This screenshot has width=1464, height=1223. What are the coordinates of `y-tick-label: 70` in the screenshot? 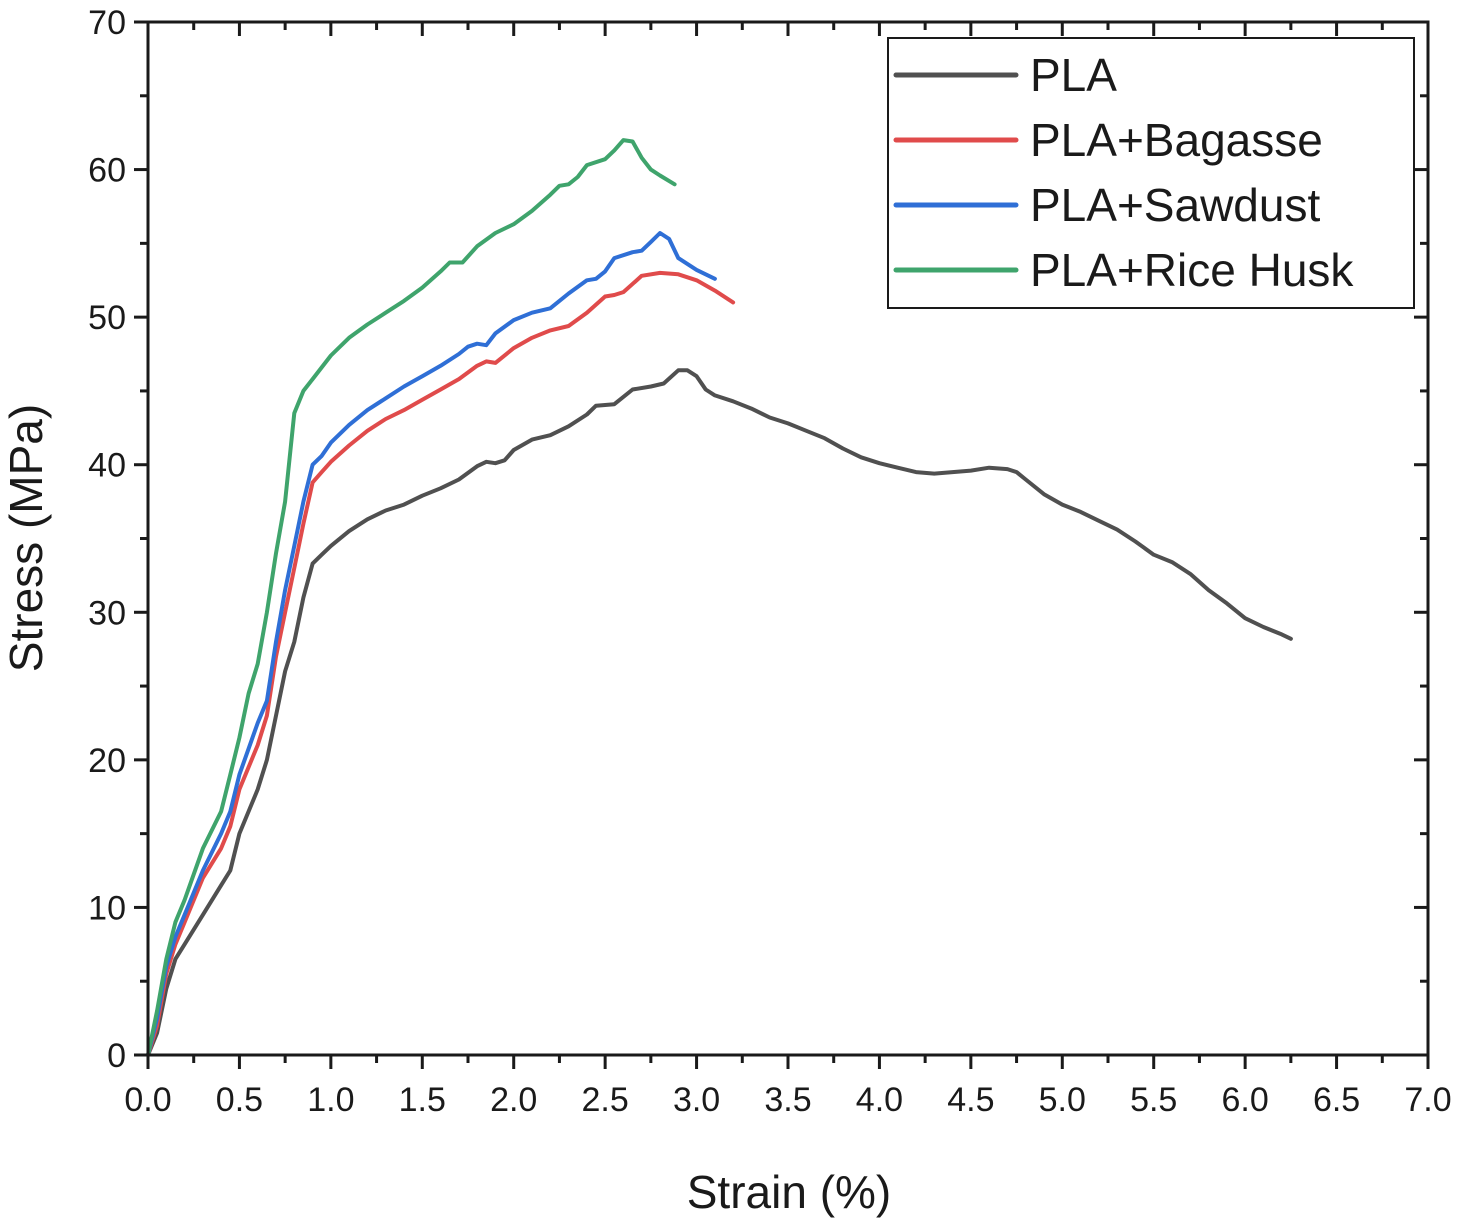 It's located at (107, 23).